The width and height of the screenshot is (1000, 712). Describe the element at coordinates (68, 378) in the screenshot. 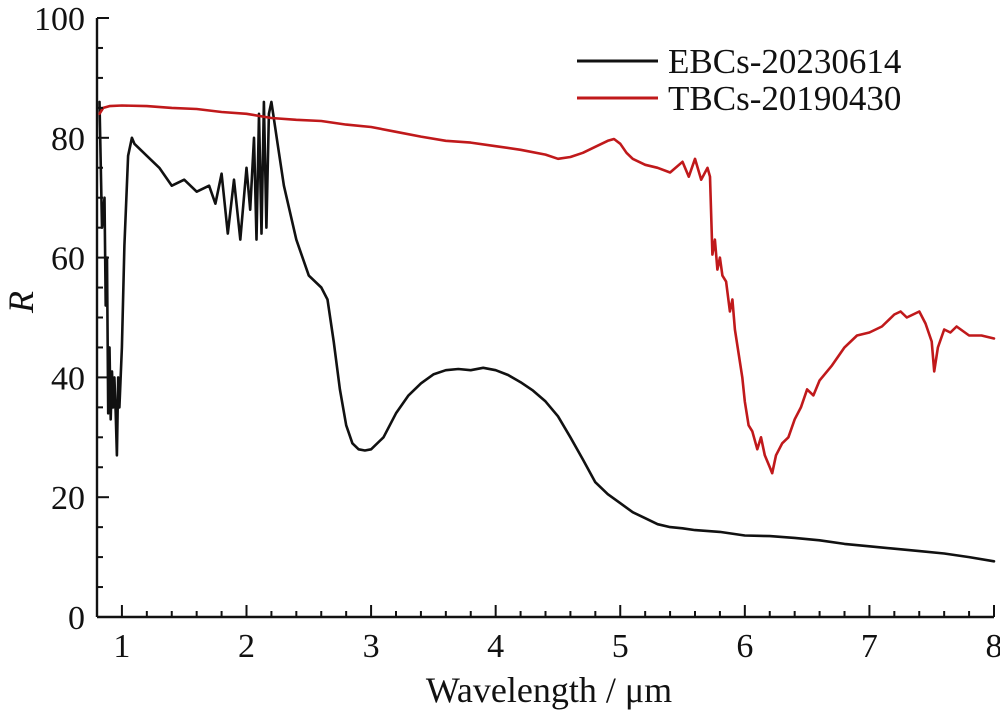

I see `y-tick-label-40: 40` at that location.